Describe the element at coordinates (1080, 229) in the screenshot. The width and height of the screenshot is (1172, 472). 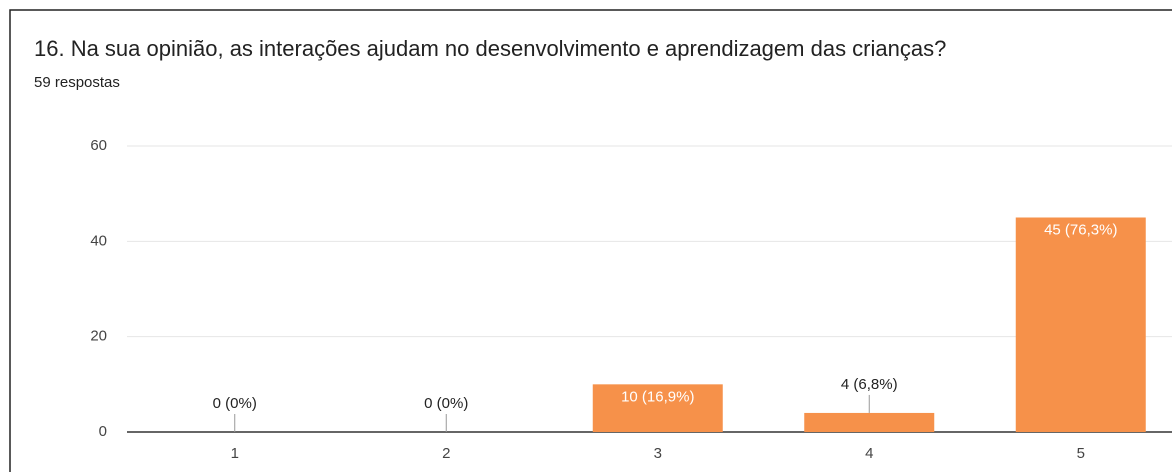
I see `data-label: 45 (76,3%)` at that location.